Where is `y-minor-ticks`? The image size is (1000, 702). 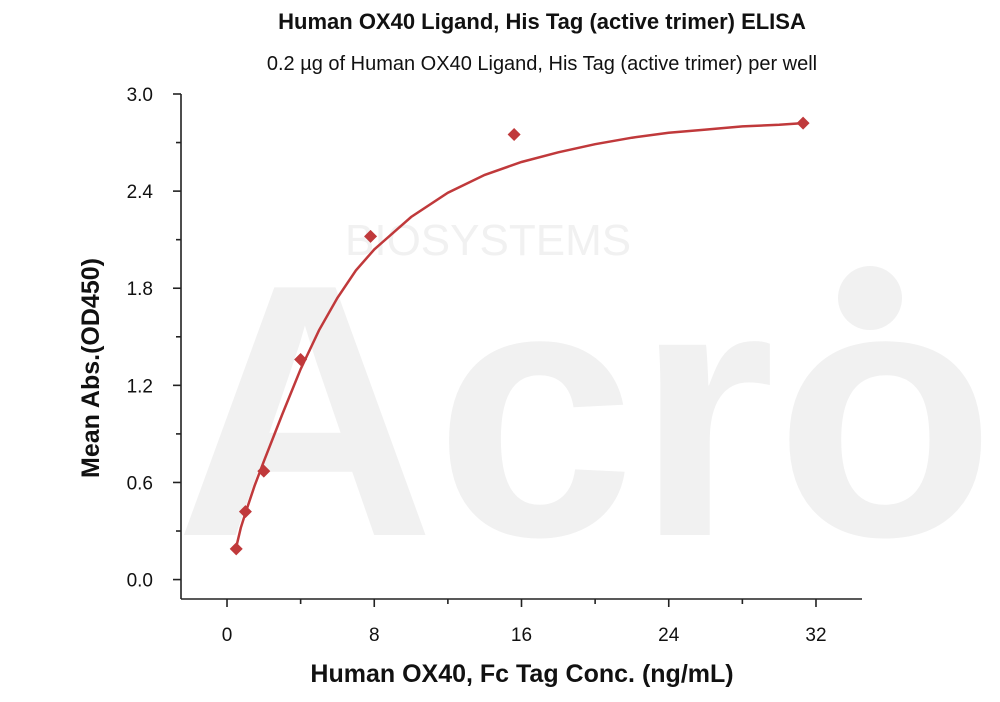 y-minor-ticks is located at coordinates (178, 336).